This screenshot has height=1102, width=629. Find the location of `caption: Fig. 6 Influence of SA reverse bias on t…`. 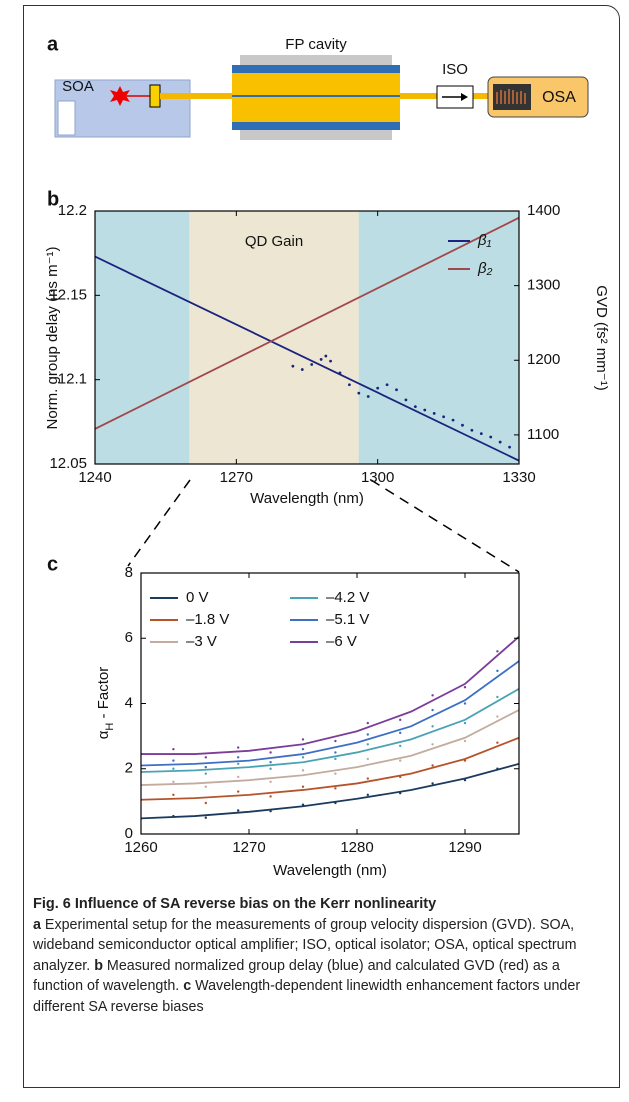

caption: Fig. 6 Influence of SA reverse bias on t… is located at coordinates (323, 955).